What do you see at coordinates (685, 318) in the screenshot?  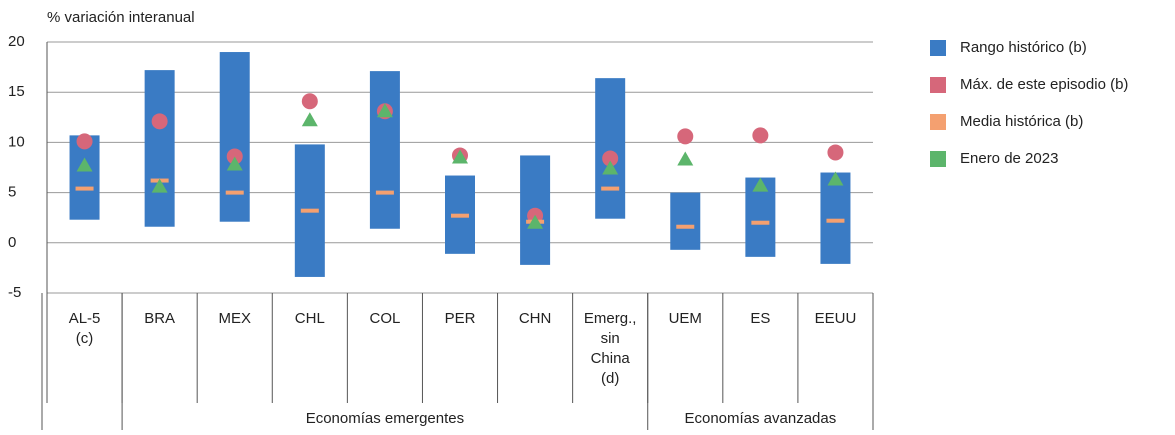 I see `x-tick-label: UEM` at bounding box center [685, 318].